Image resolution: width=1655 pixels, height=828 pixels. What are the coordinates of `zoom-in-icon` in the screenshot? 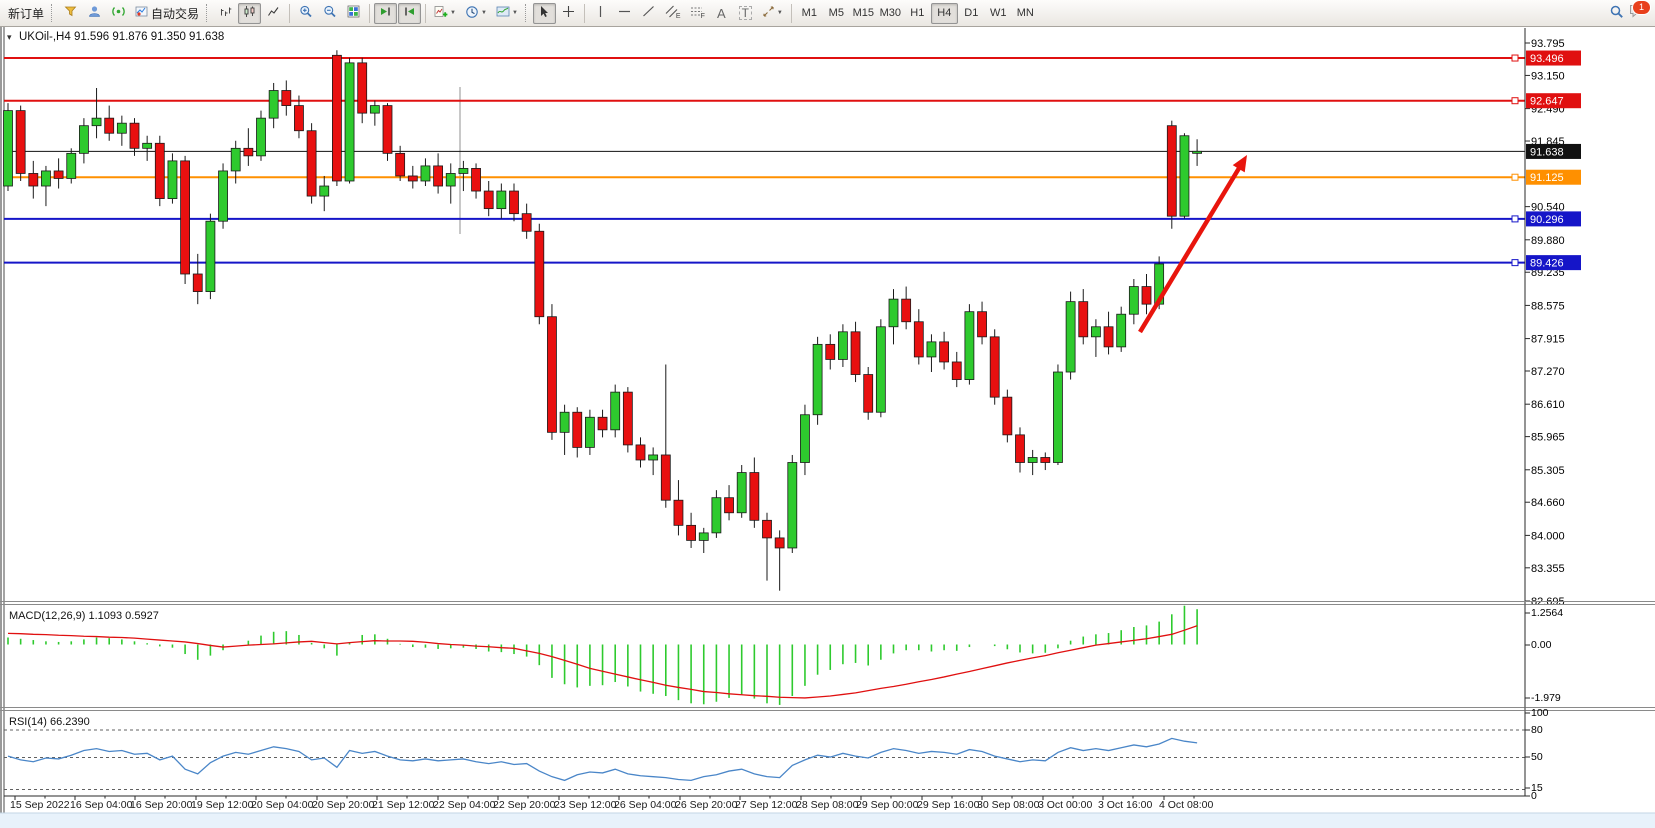 It's located at (306, 13).